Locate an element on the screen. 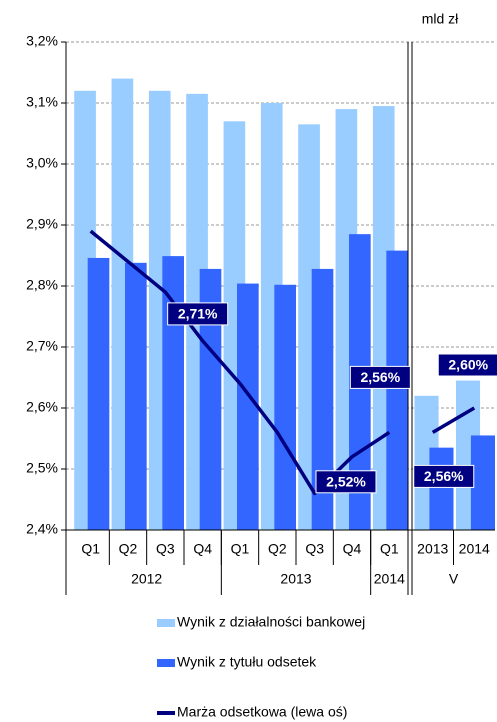  y-tick-label: 2,6% is located at coordinates (42, 407).